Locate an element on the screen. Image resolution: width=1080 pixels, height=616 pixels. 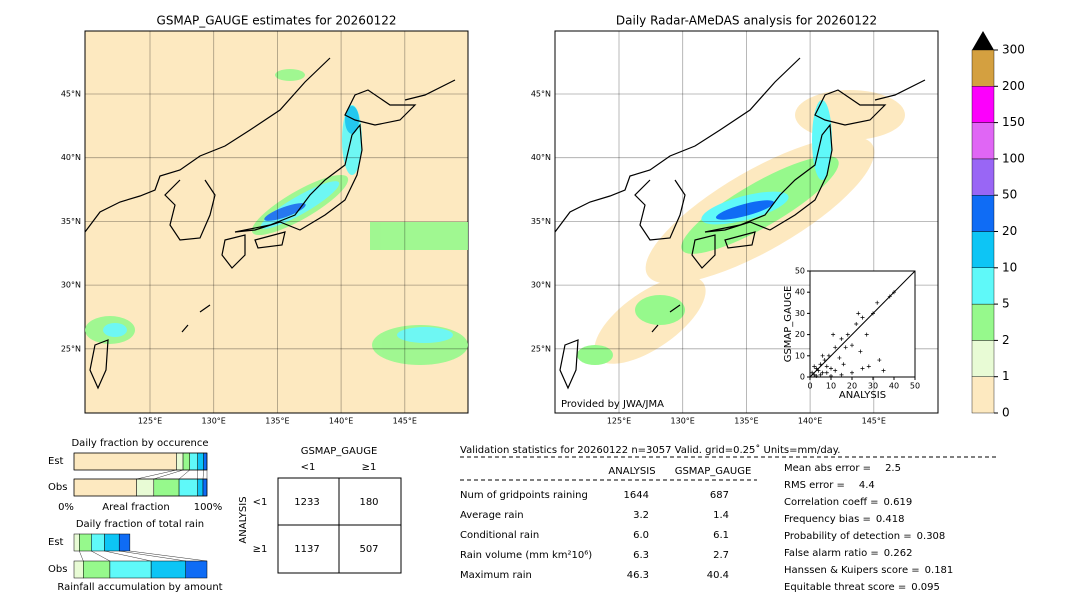
row-value: 3.2 is located at coordinates (641, 515).